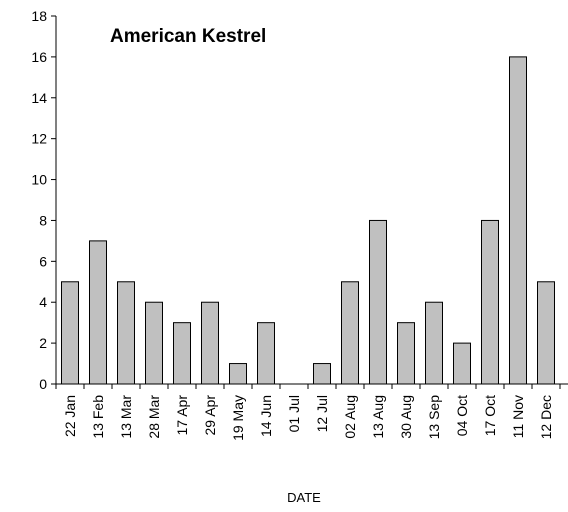 This screenshot has height=512, width=568. Describe the element at coordinates (98, 312) in the screenshot. I see `bar-13-feb` at that location.